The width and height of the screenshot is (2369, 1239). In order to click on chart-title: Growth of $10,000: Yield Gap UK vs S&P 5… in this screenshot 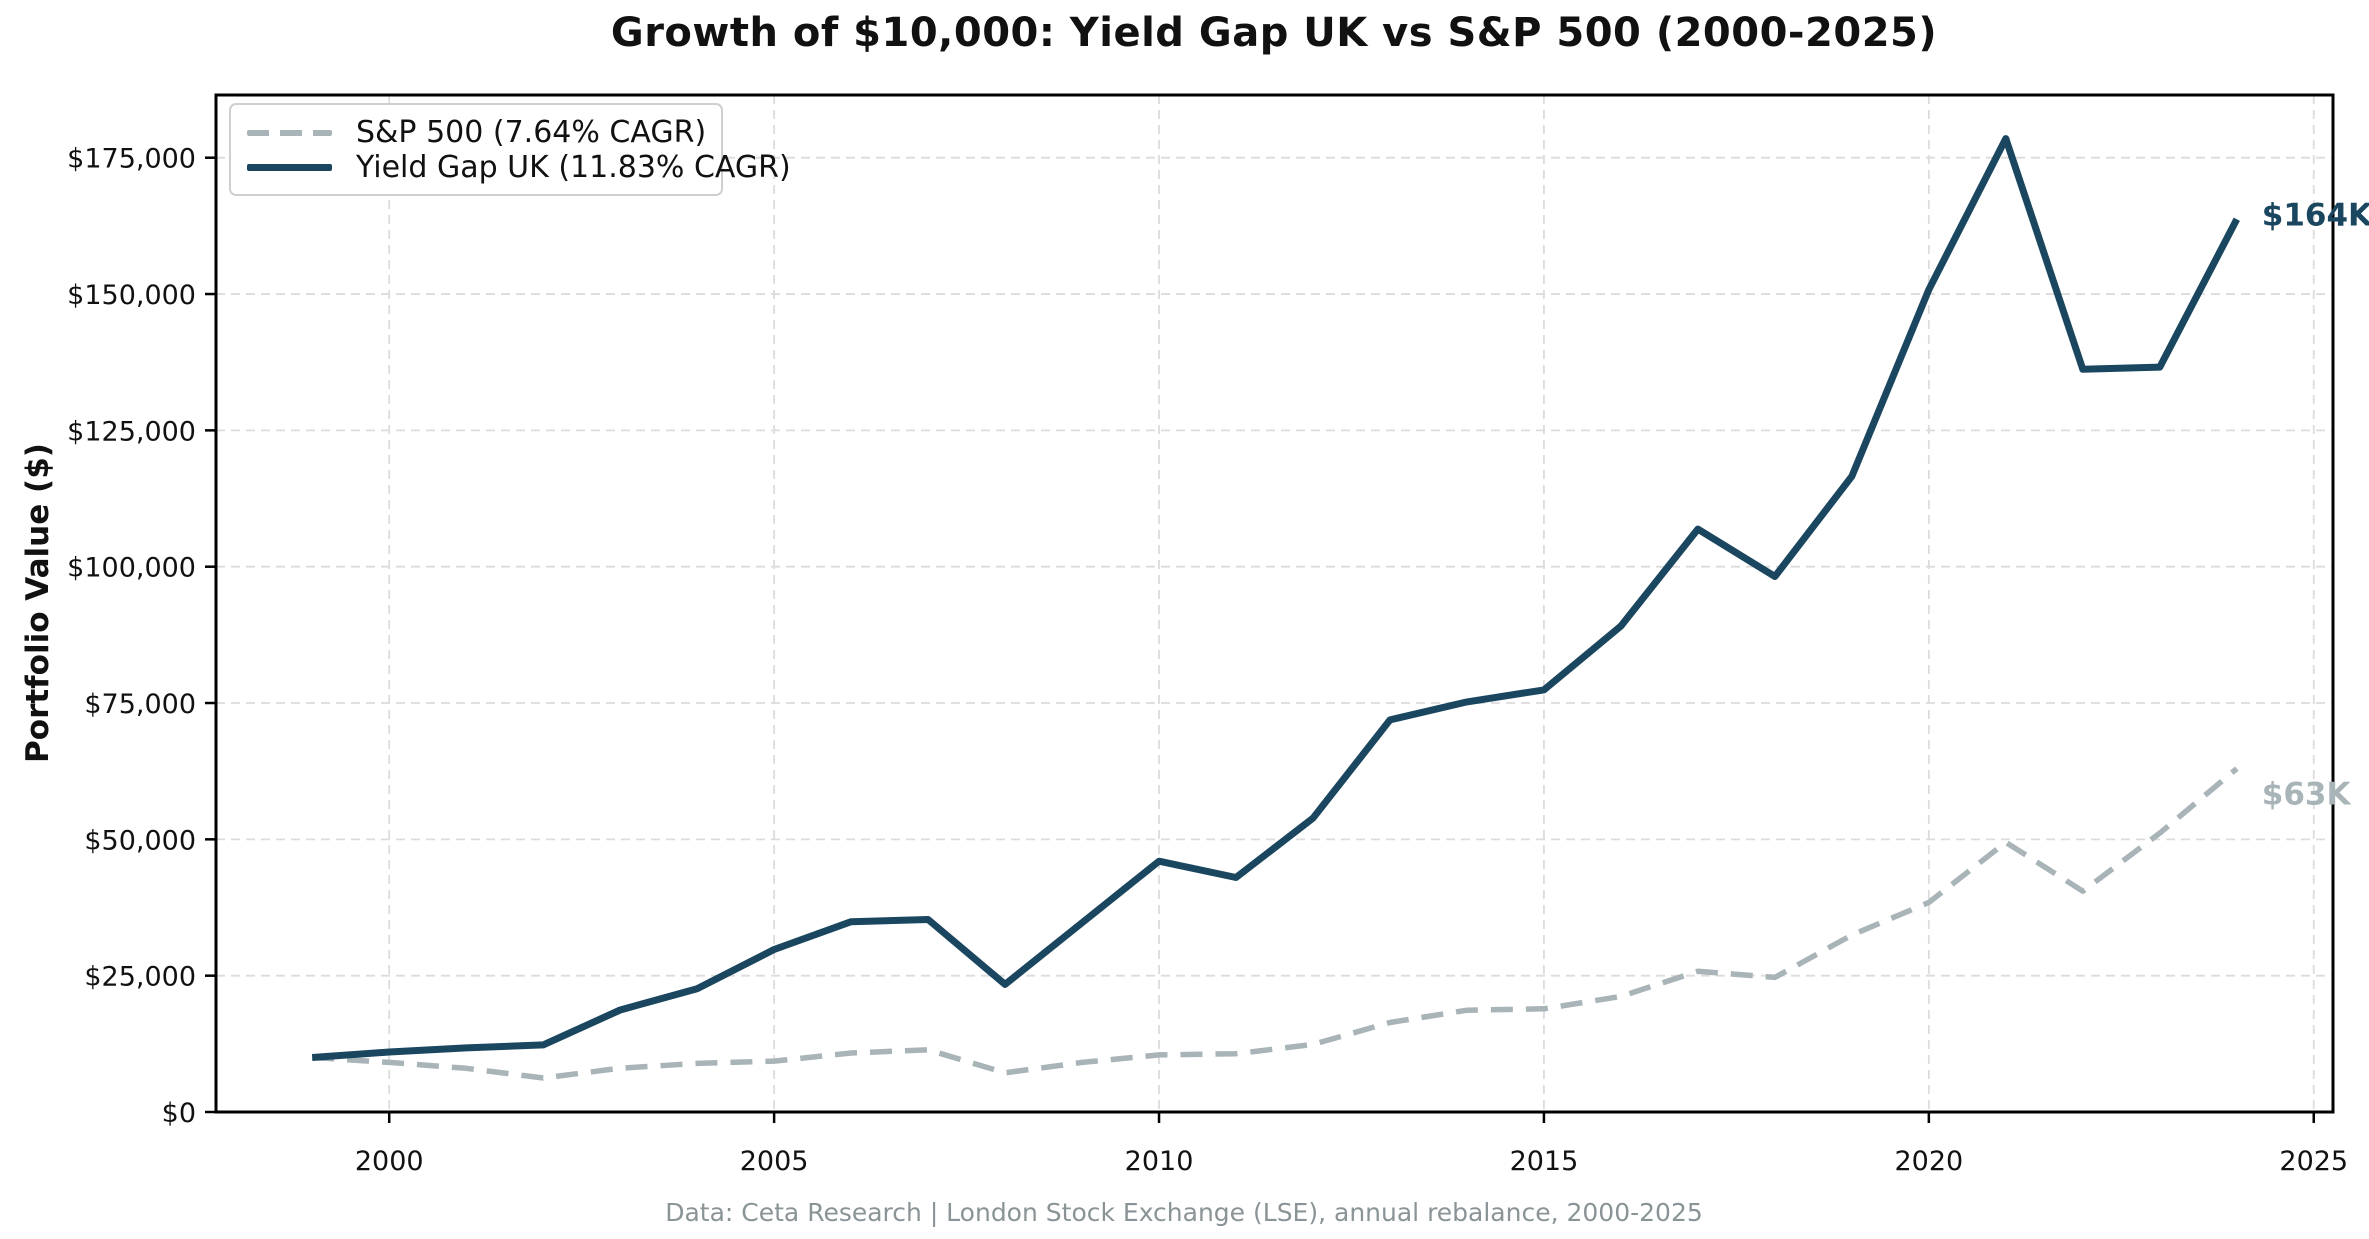, I will do `click(1274, 33)`.